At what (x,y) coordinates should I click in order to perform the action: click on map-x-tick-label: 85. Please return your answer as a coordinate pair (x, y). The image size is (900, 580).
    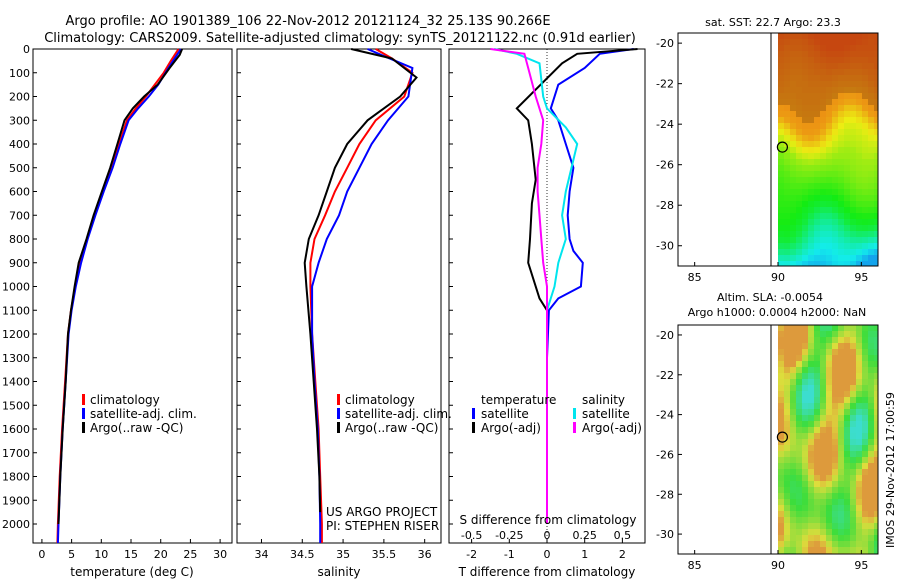
    Looking at the image, I should click on (695, 277).